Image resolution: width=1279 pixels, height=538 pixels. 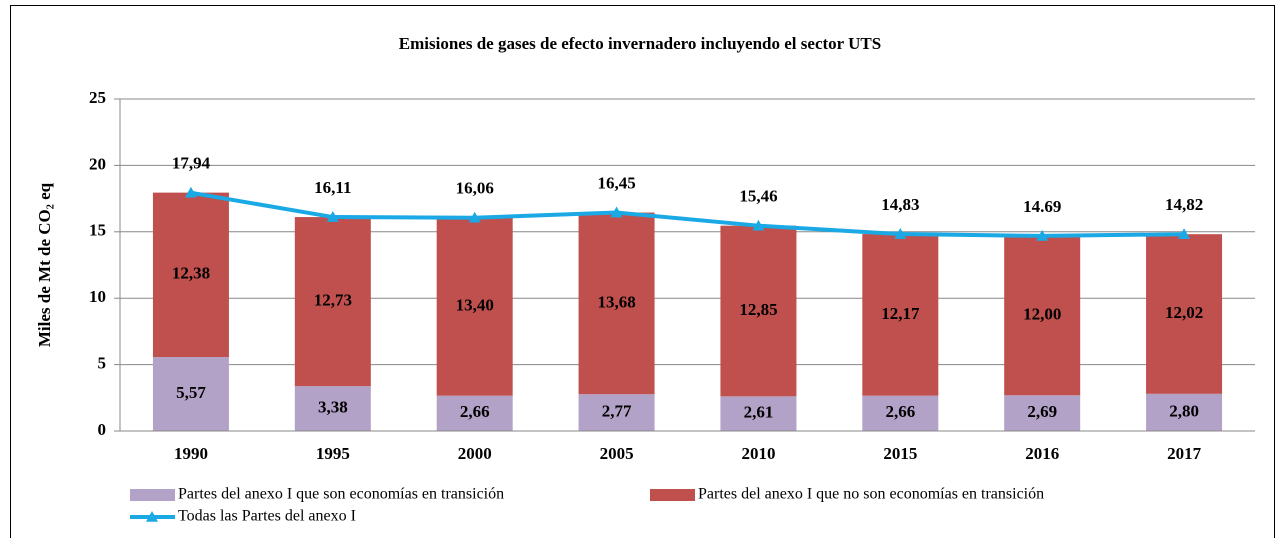 I want to click on data-label: 14.69, so click(x=1042, y=206).